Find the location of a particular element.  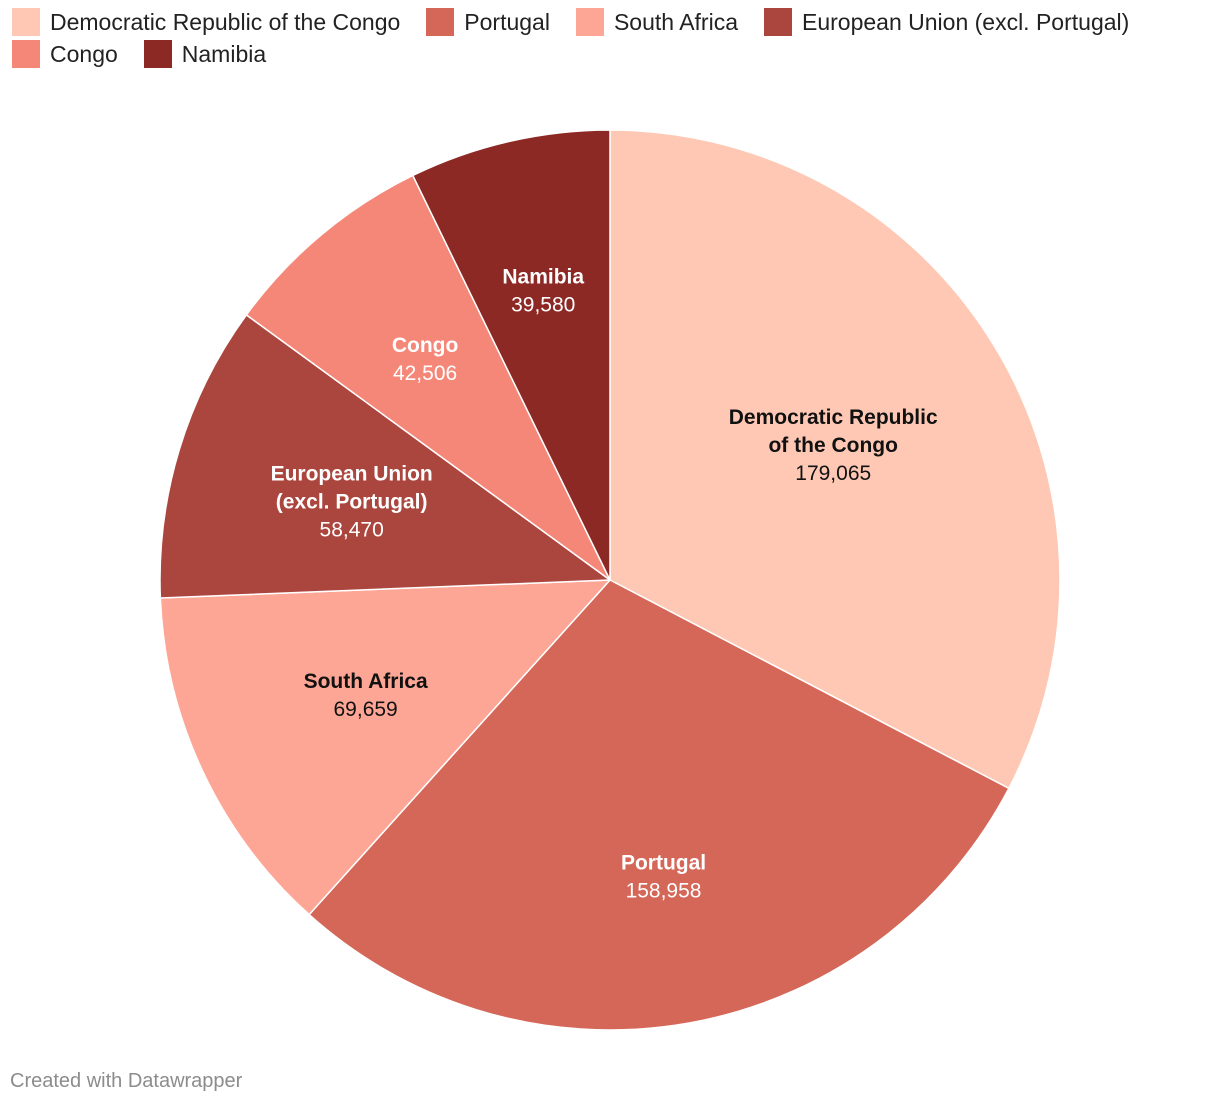

slice-value: 179,065 is located at coordinates (833, 473).